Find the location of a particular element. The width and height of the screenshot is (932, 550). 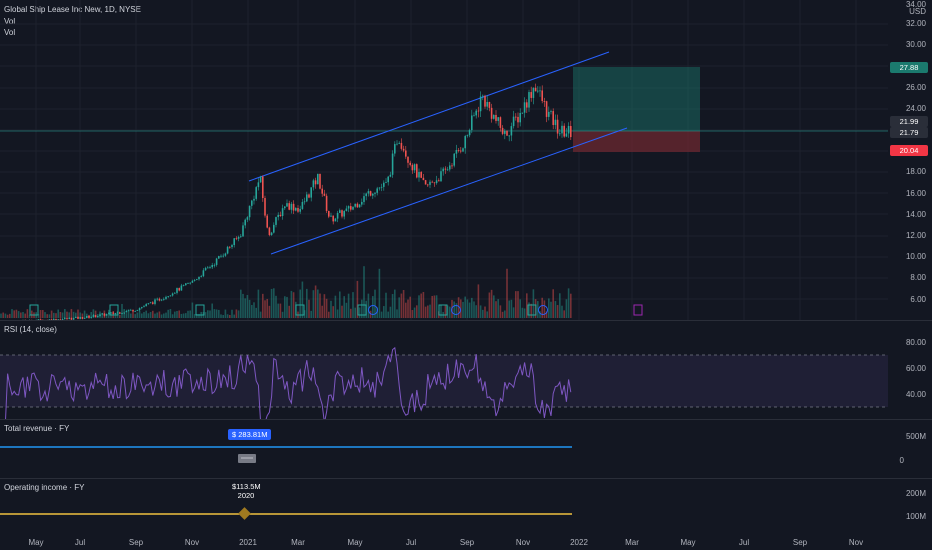

time-axis-label: 2022 is located at coordinates (579, 542).